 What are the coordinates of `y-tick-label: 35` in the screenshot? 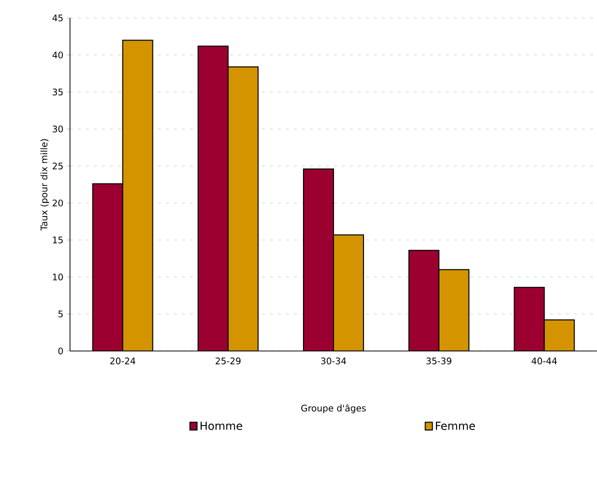 It's located at (57, 92).